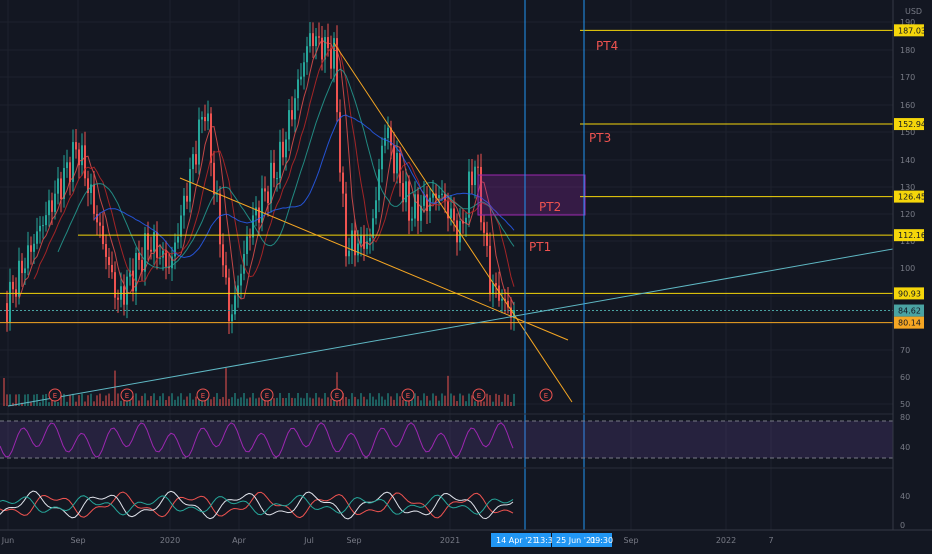  Describe the element at coordinates (905, 496) in the screenshot. I see `osc-tick-40: 40` at that location.